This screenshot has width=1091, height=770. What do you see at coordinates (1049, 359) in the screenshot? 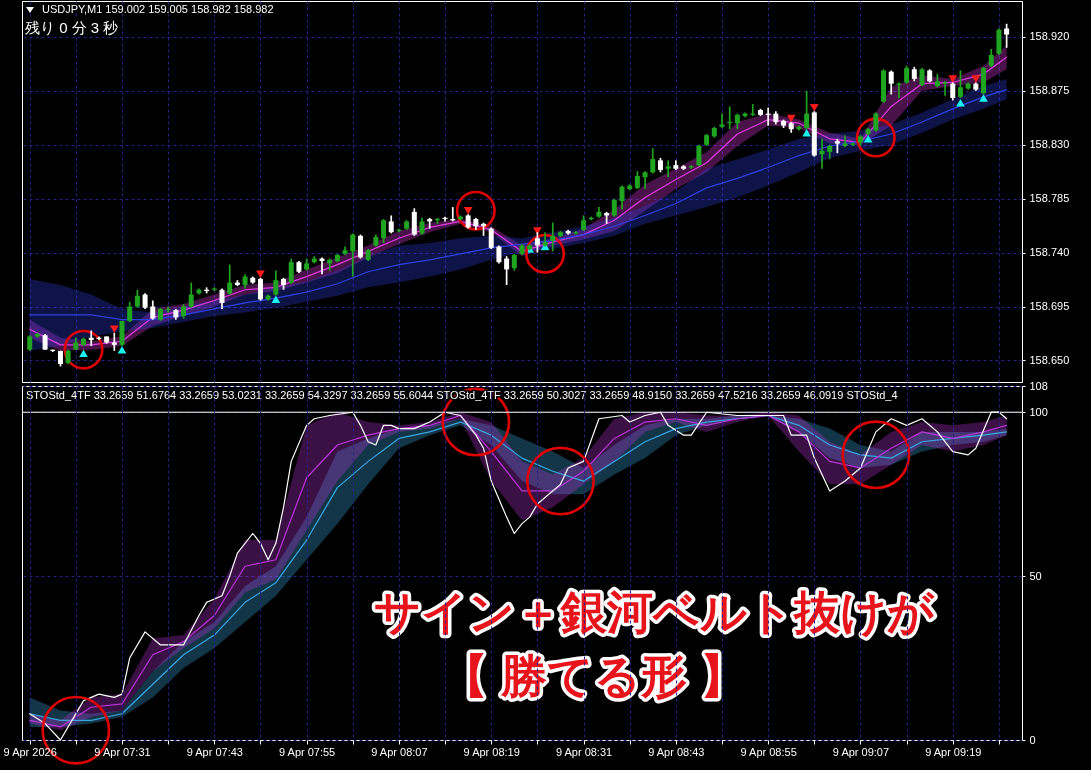
I see `y-tick-label: 158.650` at bounding box center [1049, 359].